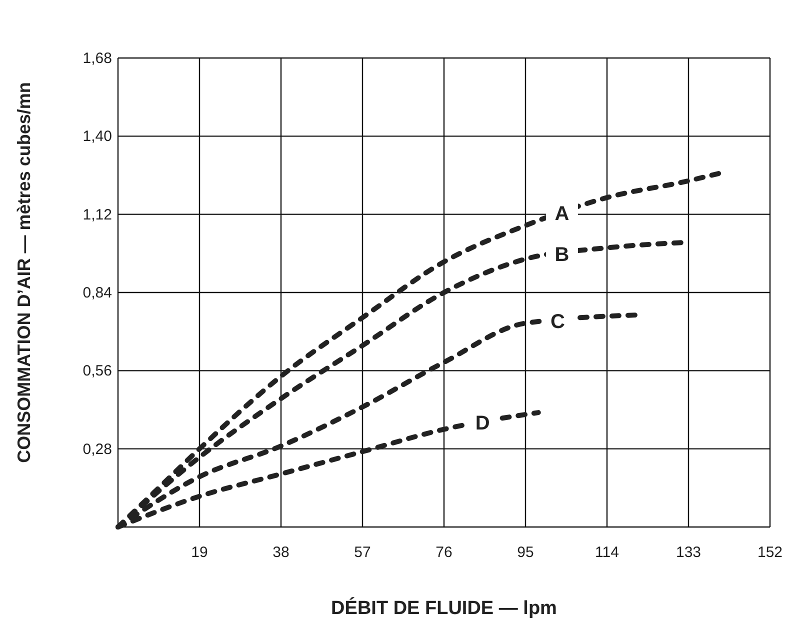 The image size is (789, 636). What do you see at coordinates (97, 293) in the screenshot?
I see `y-tick-label: 0,84` at bounding box center [97, 293].